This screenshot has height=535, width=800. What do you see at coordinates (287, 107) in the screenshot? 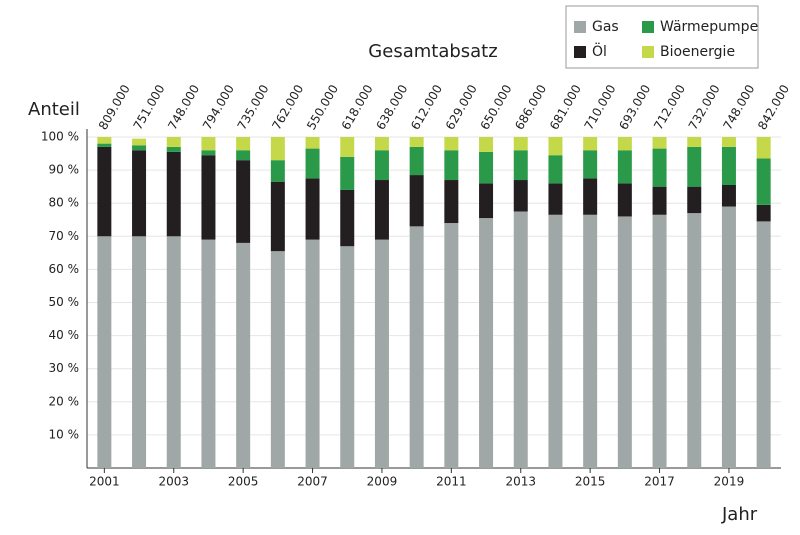
I see `total-label: 762.000` at bounding box center [287, 107].